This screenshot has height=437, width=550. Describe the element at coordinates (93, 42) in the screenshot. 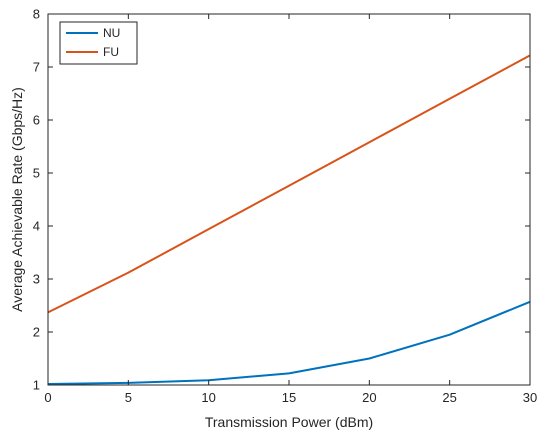

I see `legend-entries: NU FU` at that location.